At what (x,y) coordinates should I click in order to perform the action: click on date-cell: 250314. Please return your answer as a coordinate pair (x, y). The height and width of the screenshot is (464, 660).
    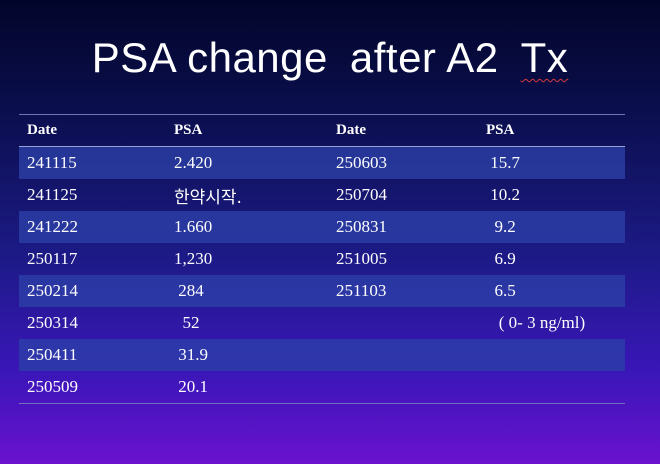
    Looking at the image, I should click on (52, 322).